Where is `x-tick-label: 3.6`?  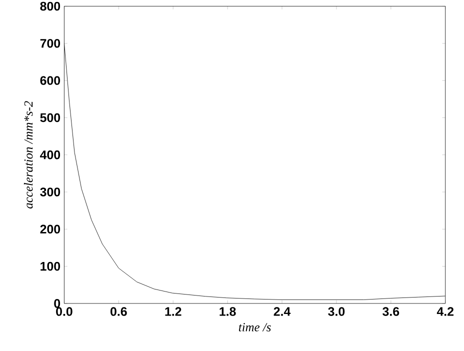 x-tick-label: 3.6 is located at coordinates (391, 311).